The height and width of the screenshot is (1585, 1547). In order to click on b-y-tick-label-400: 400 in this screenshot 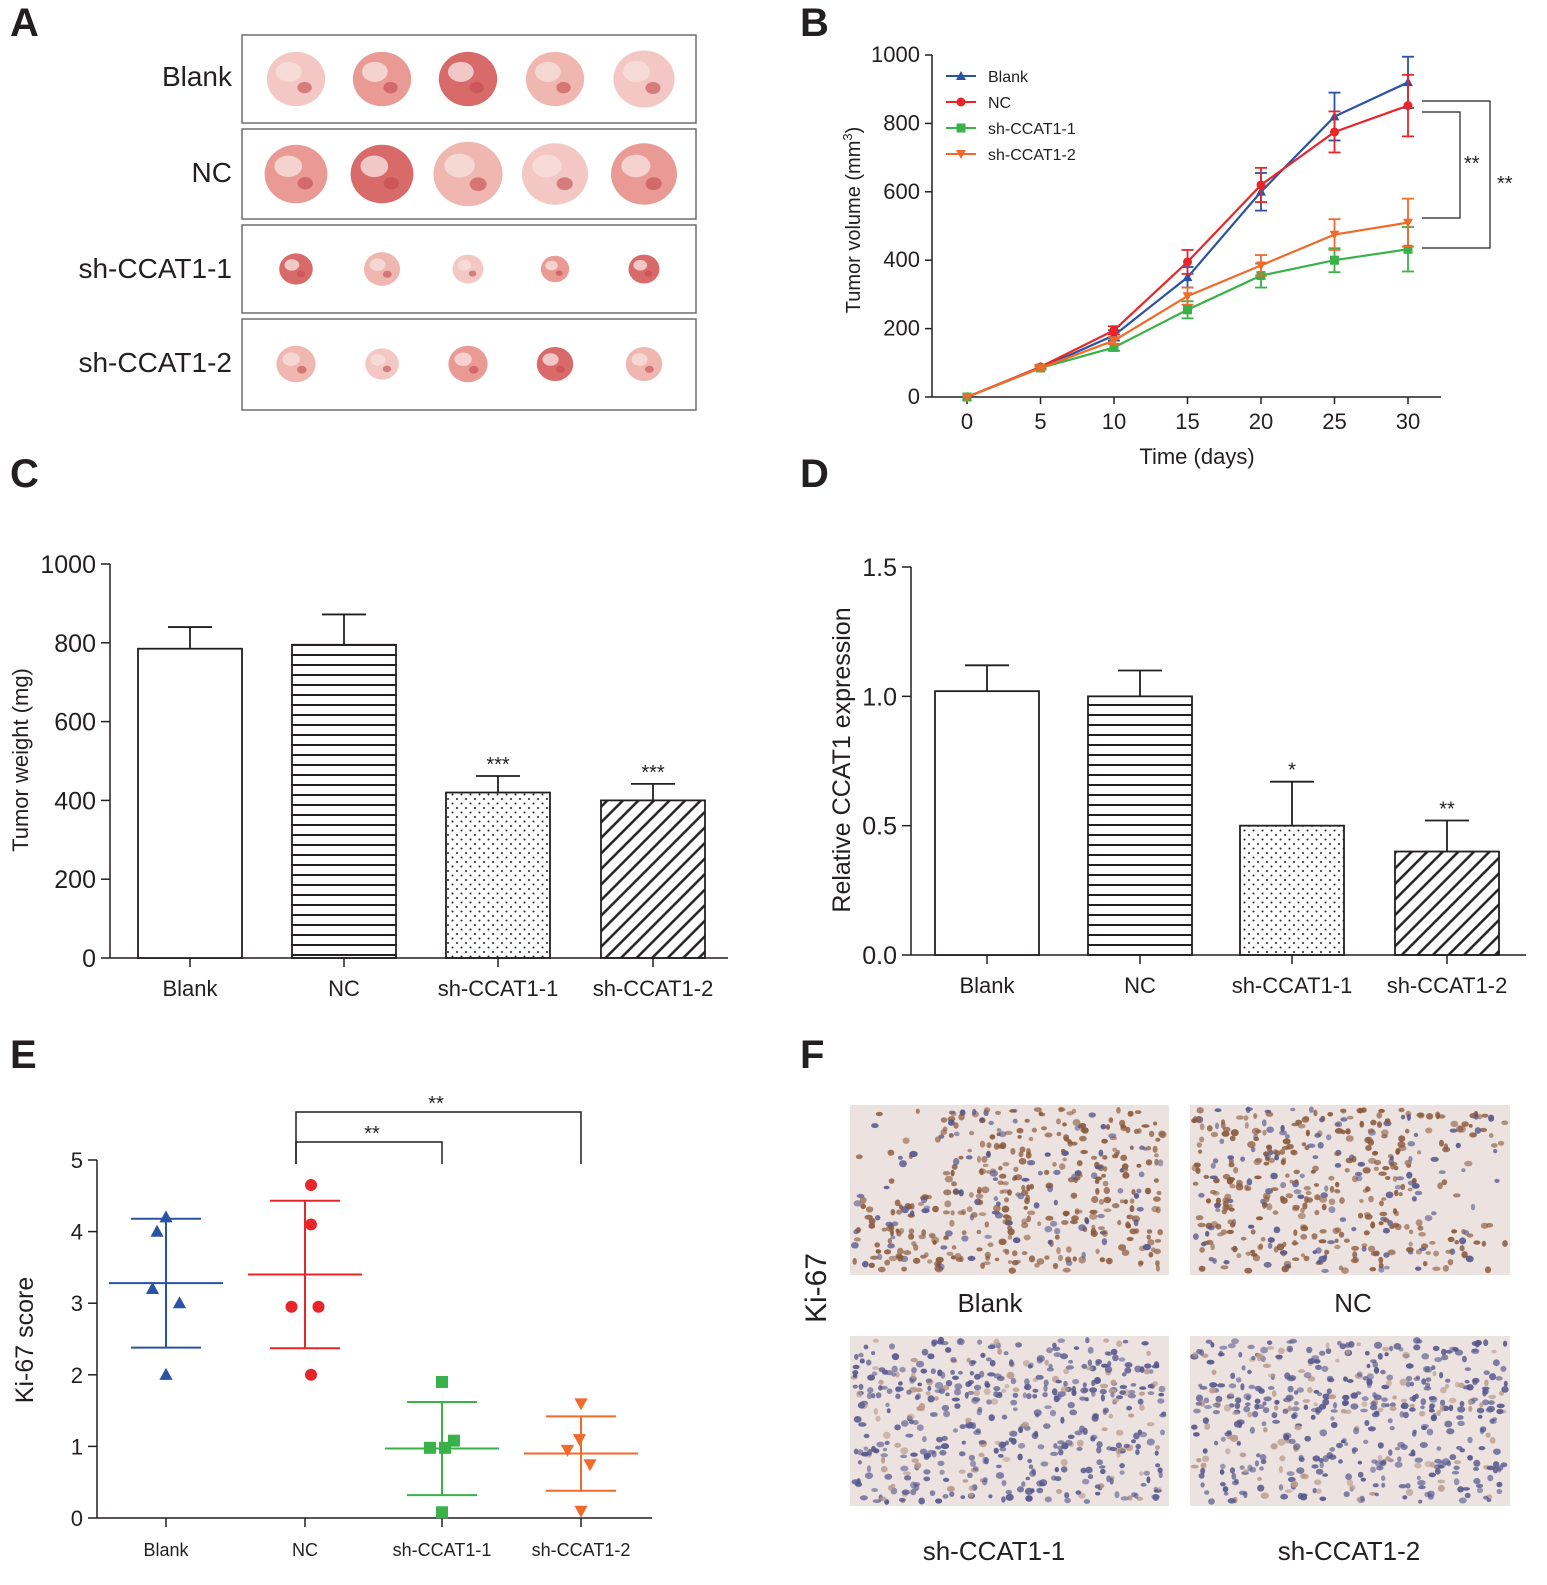, I will do `click(901, 259)`.